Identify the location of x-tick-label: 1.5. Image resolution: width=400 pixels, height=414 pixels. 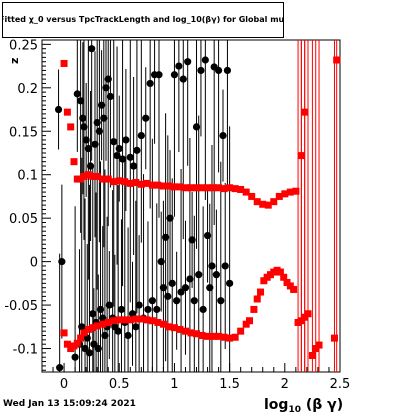
(229, 384).